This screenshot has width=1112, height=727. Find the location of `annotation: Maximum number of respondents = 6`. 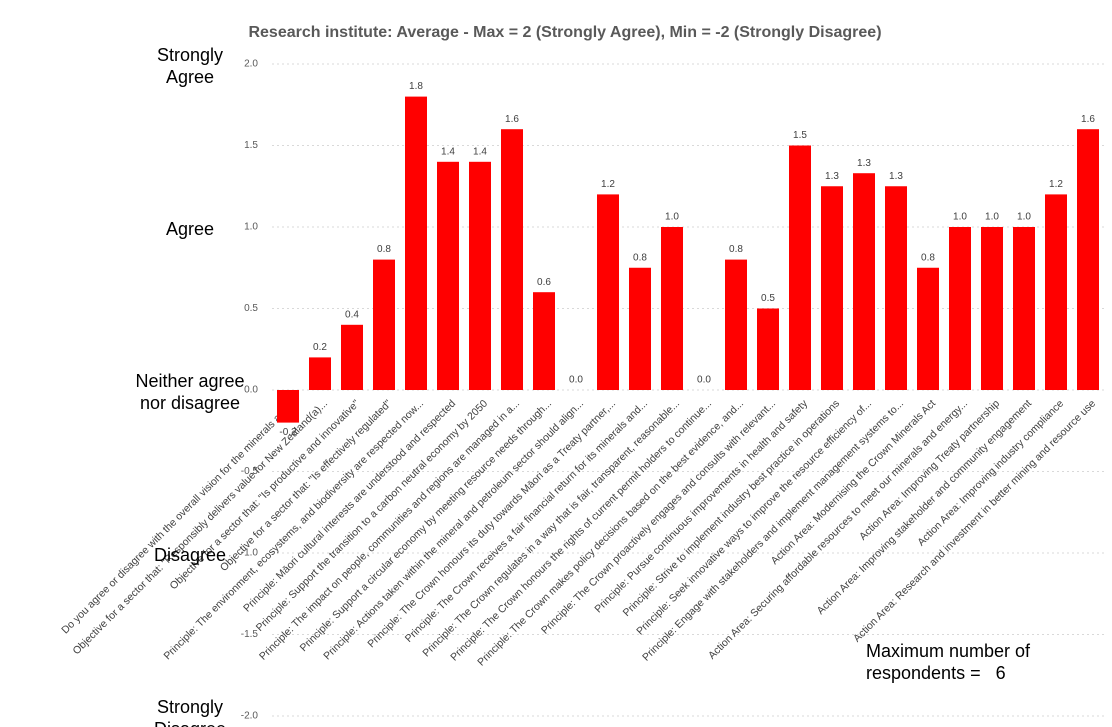

annotation: Maximum number of respondents = 6 is located at coordinates (951, 662).